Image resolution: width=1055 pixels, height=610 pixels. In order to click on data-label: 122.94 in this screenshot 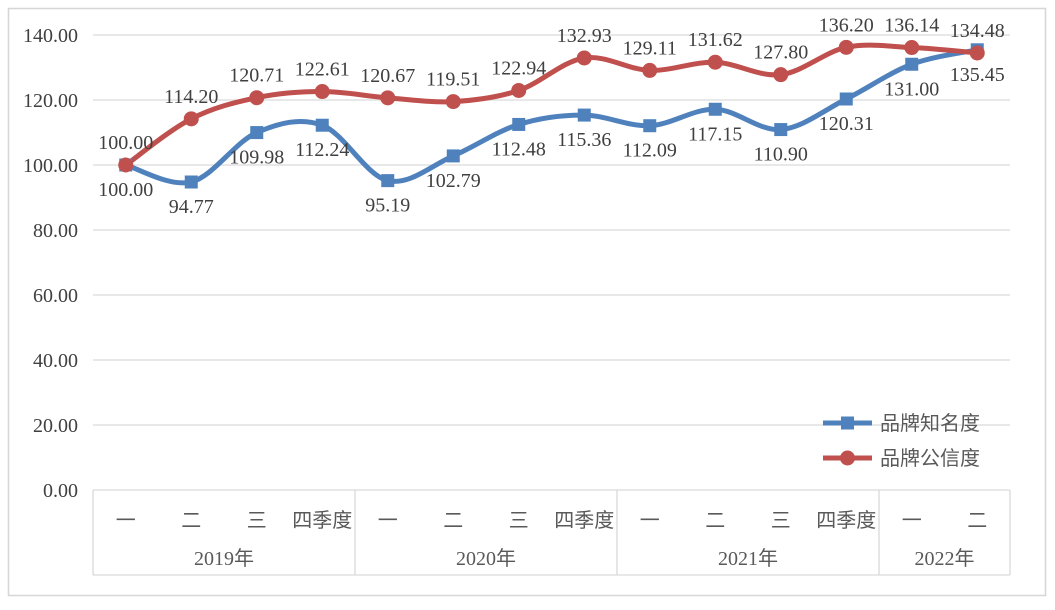, I will do `click(518, 68)`.